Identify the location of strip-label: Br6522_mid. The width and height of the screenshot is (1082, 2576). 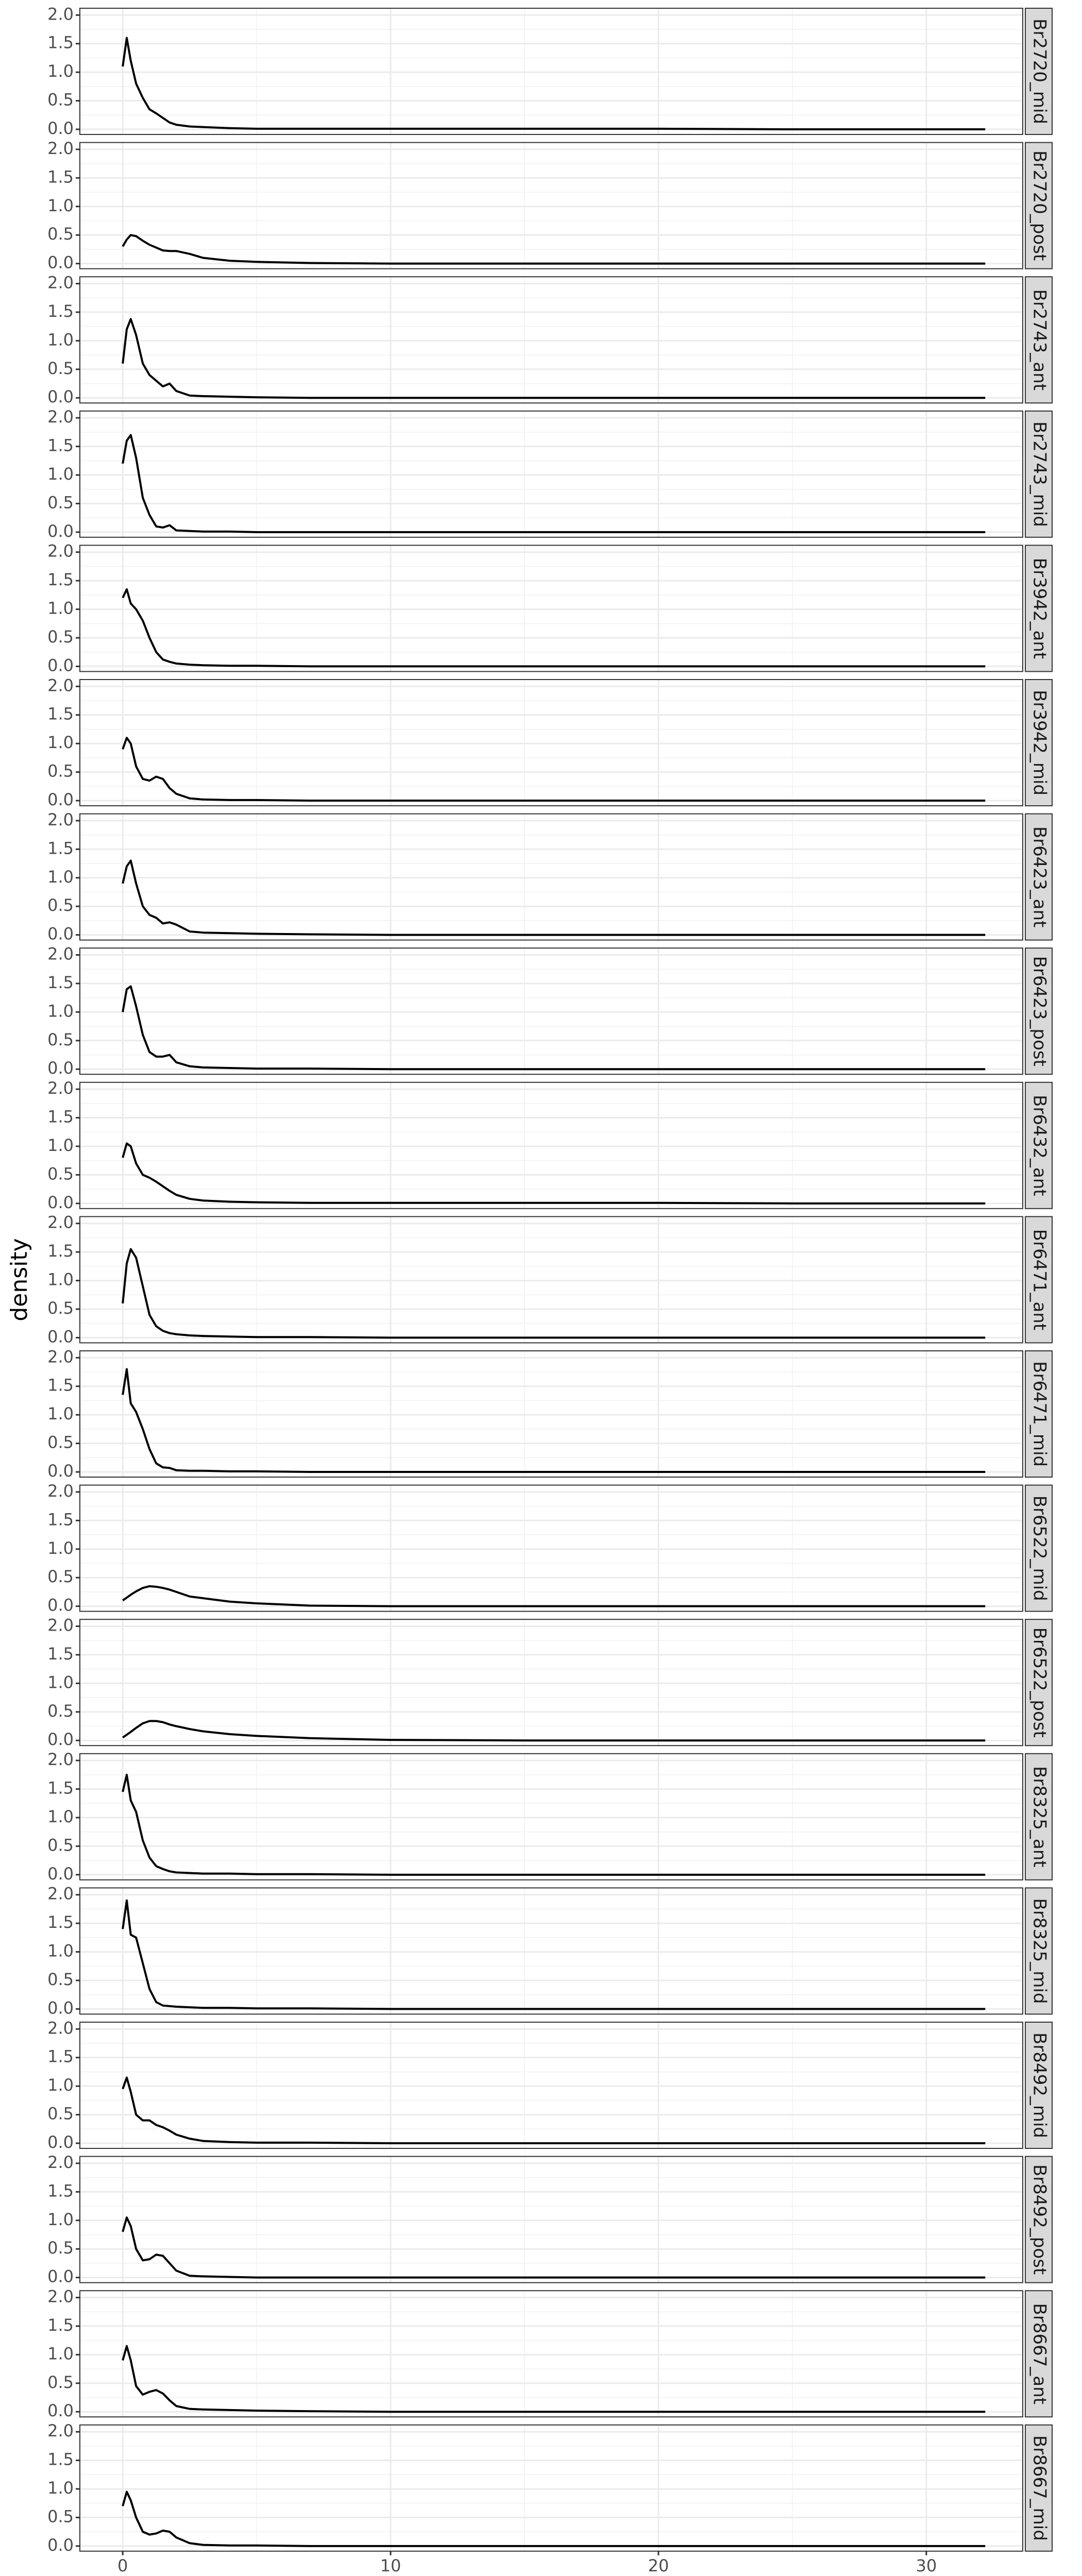
(1039, 1548).